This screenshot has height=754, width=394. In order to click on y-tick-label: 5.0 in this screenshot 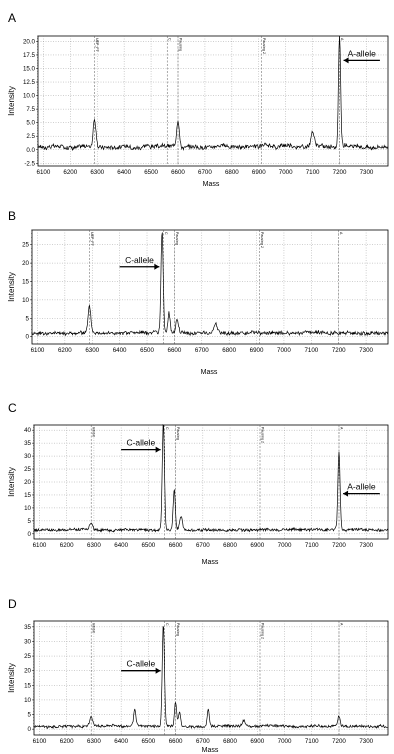, I will do `click(30, 123)`.